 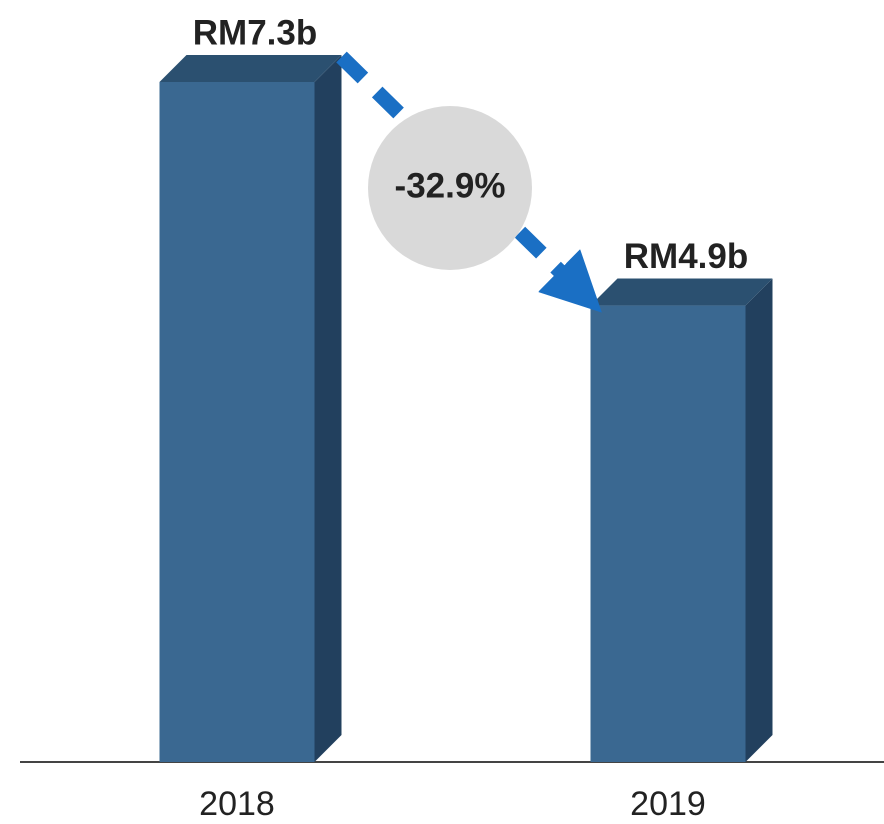 What do you see at coordinates (237, 804) in the screenshot?
I see `x-tick-label: 2018` at bounding box center [237, 804].